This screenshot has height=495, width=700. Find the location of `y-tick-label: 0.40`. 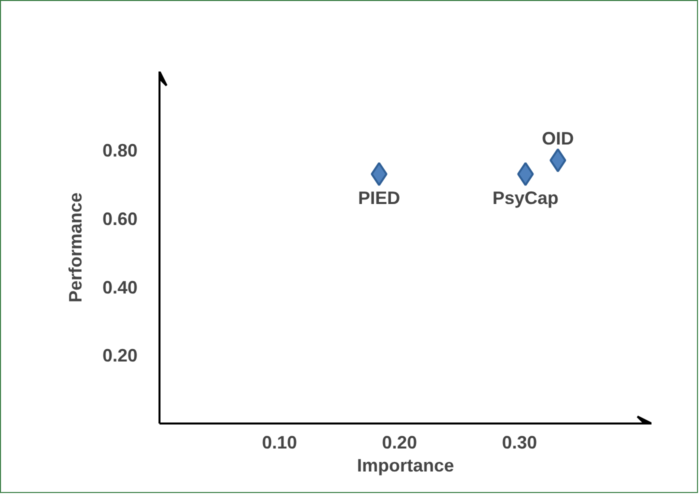

y-tick-label: 0.40 is located at coordinates (120, 287).